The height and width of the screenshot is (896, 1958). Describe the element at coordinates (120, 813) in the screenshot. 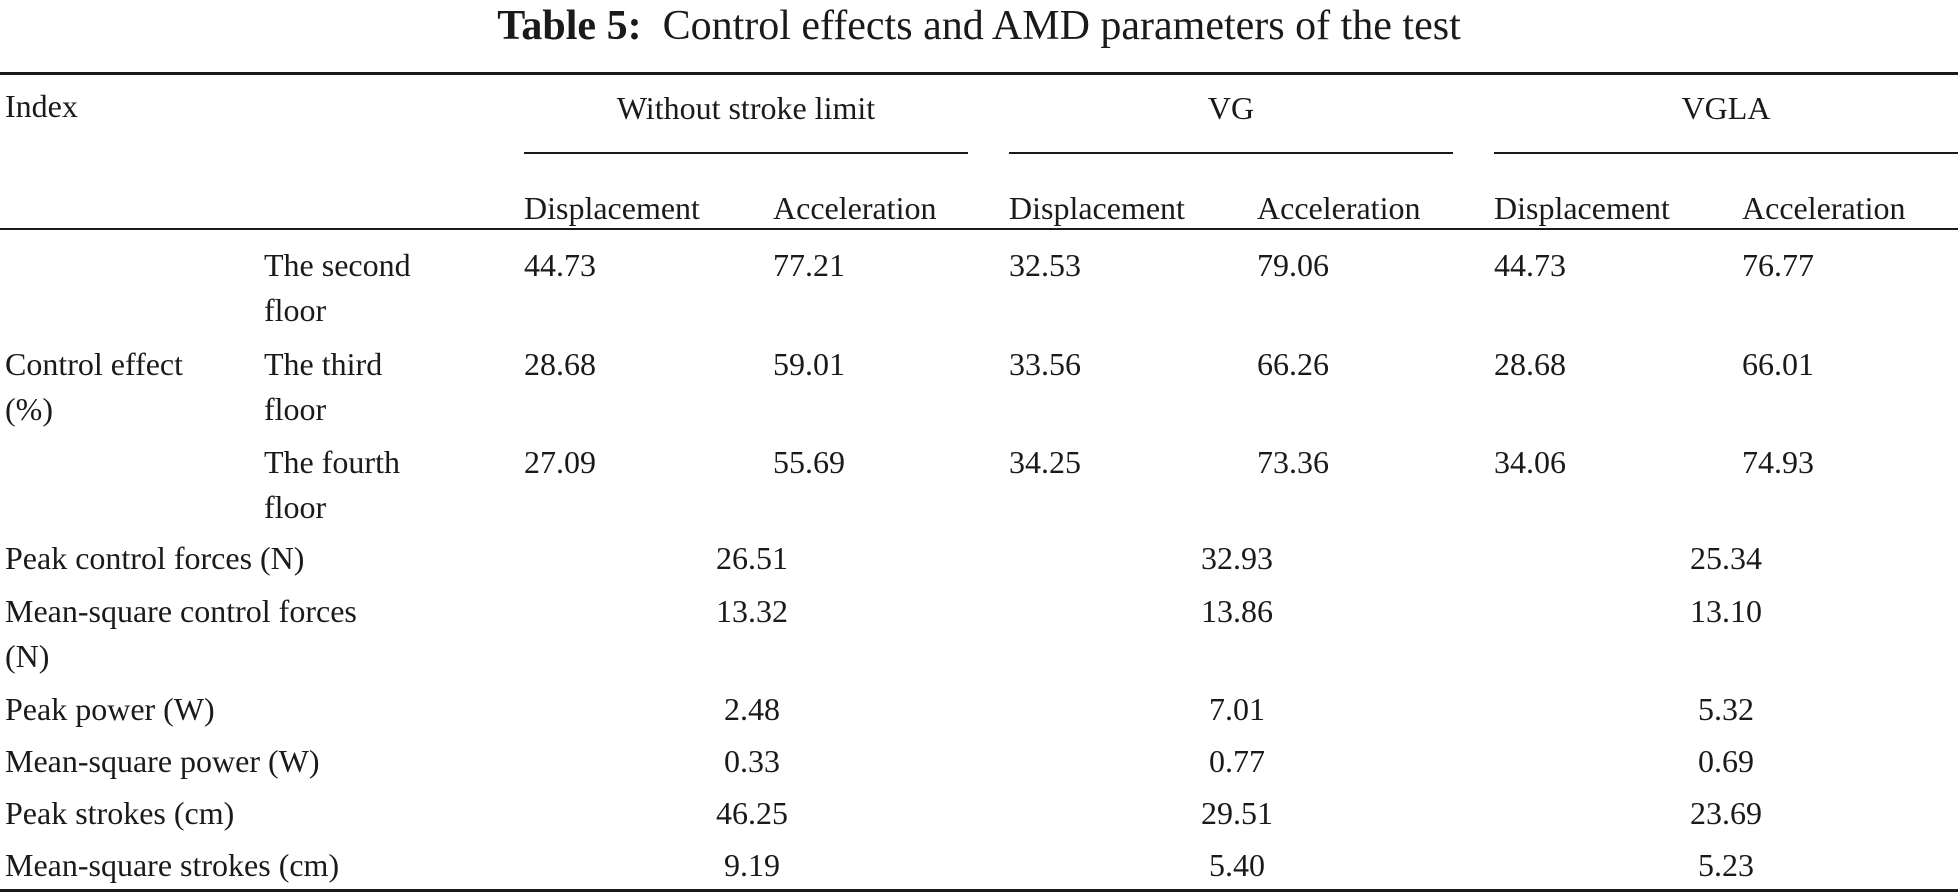

I see `row-label: Peak strokes (cm)` at that location.